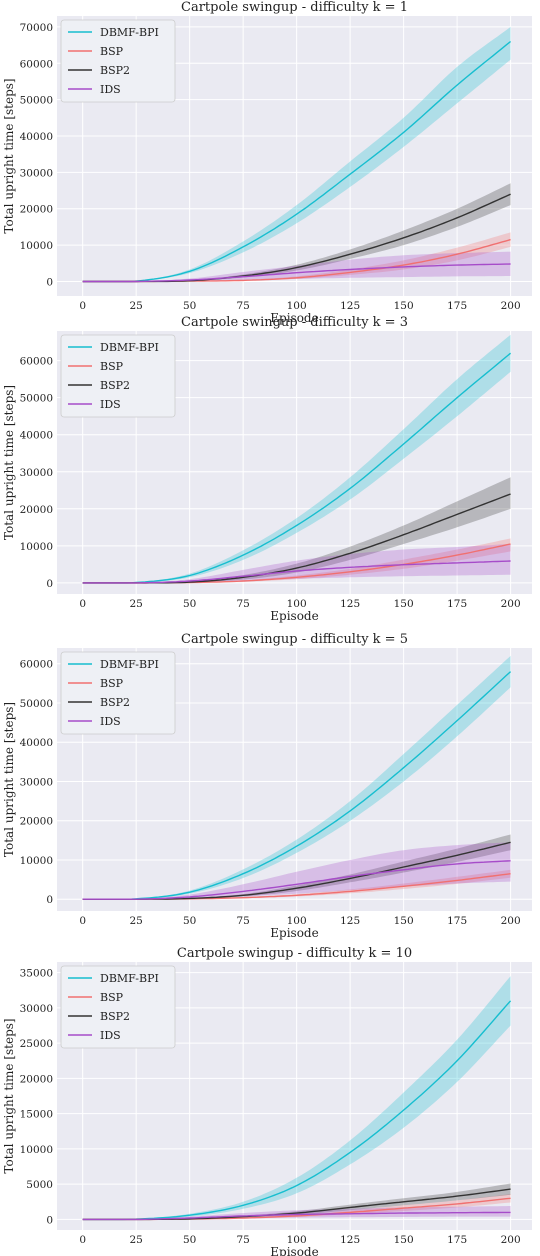 The width and height of the screenshot is (540, 1256). I want to click on legend: DBMF-BPI BSP BSP2 IDS, so click(118, 1007).